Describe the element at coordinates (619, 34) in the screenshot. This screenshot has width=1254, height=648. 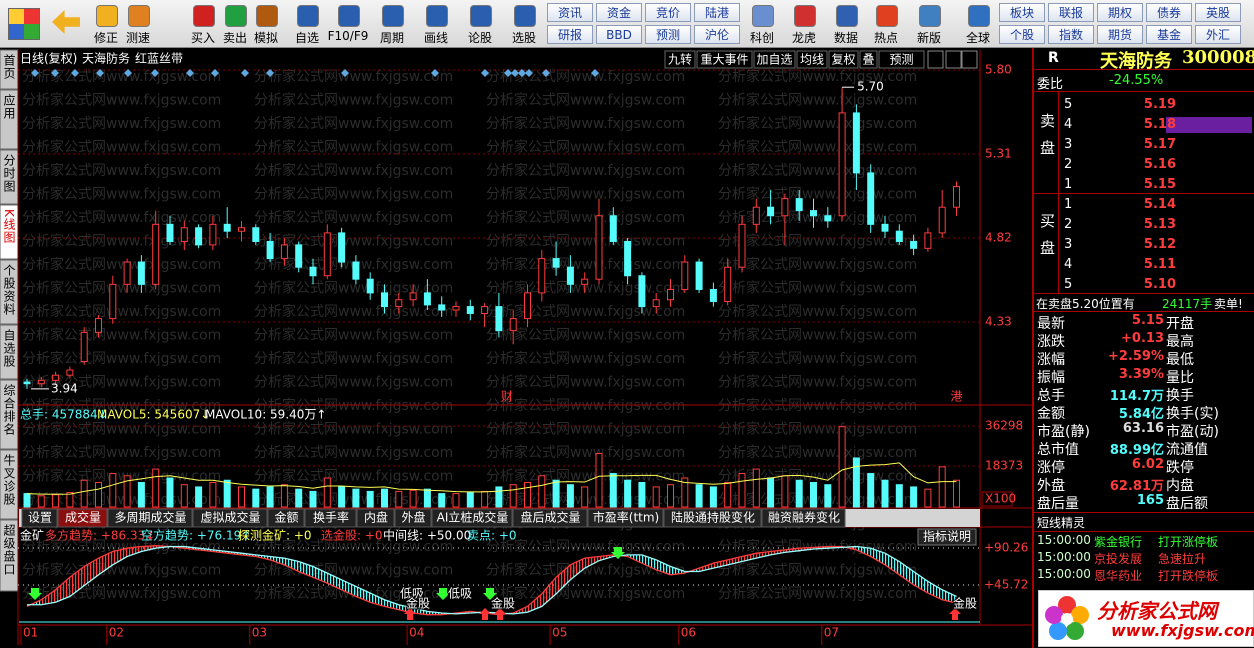
I see `toolbar-text-button: BBD` at that location.